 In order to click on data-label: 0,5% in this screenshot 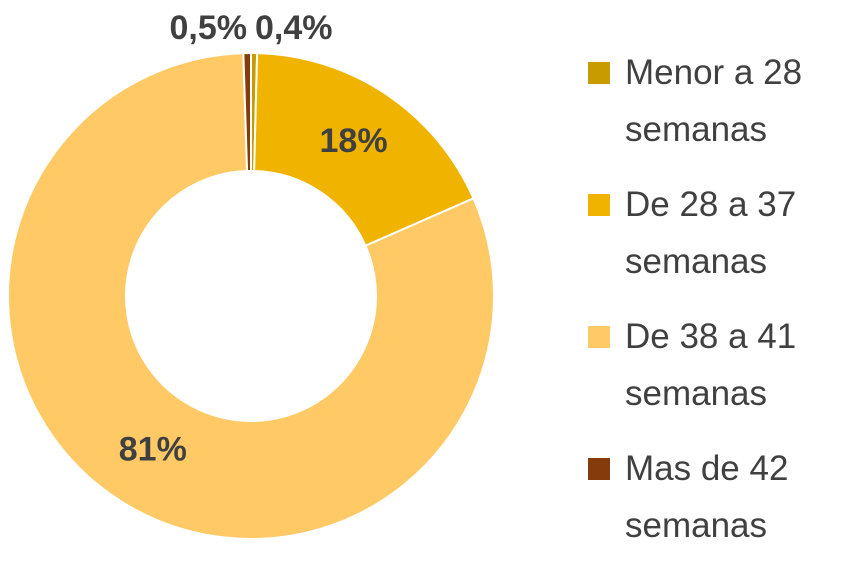, I will do `click(209, 28)`.